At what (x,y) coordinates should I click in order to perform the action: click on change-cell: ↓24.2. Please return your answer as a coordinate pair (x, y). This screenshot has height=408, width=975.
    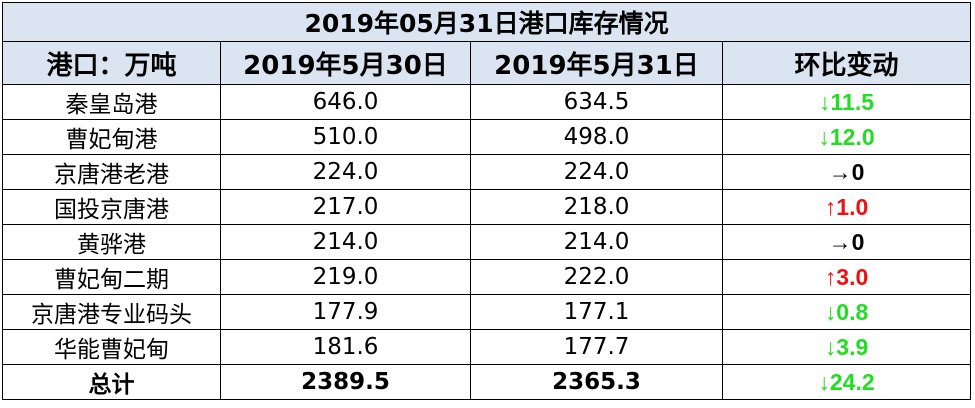
    Looking at the image, I should click on (846, 382).